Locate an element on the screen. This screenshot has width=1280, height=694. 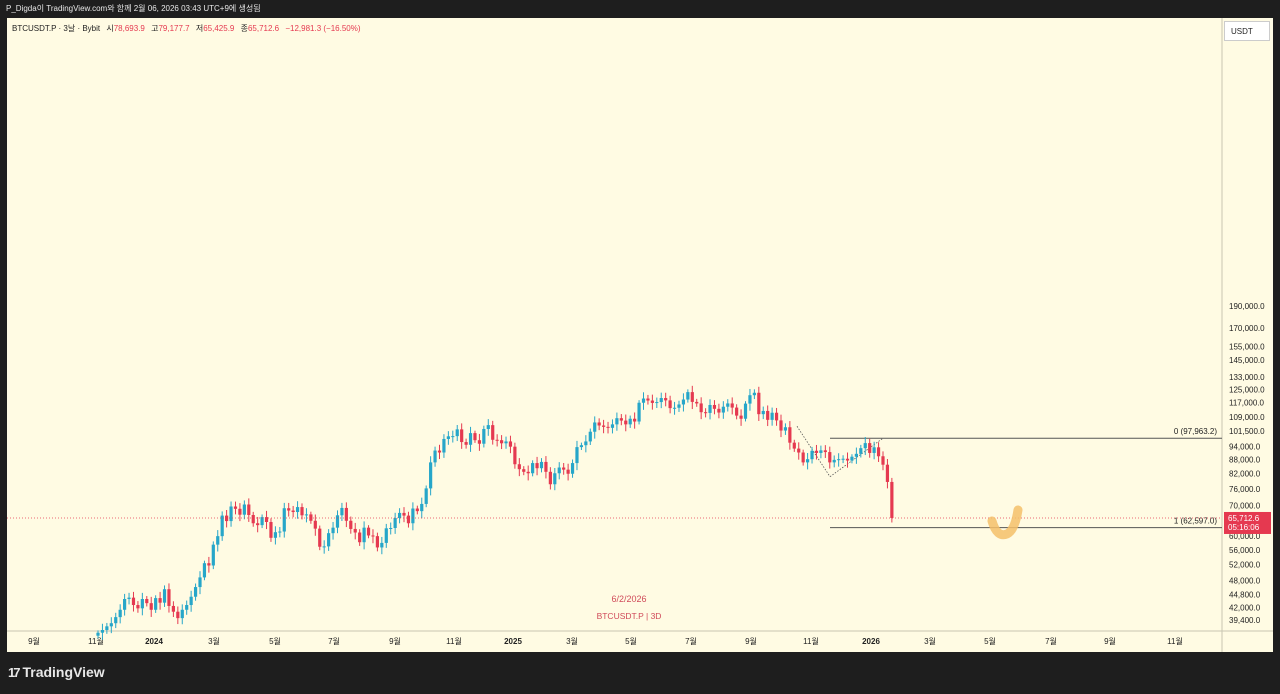
legend-close-label: 종 is located at coordinates (244, 28).